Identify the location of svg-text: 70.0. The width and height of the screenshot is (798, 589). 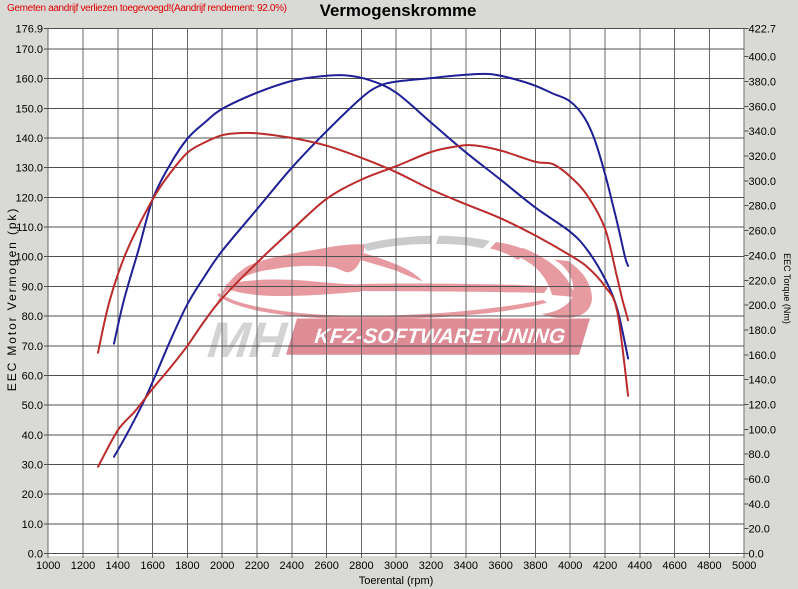
(32, 347).